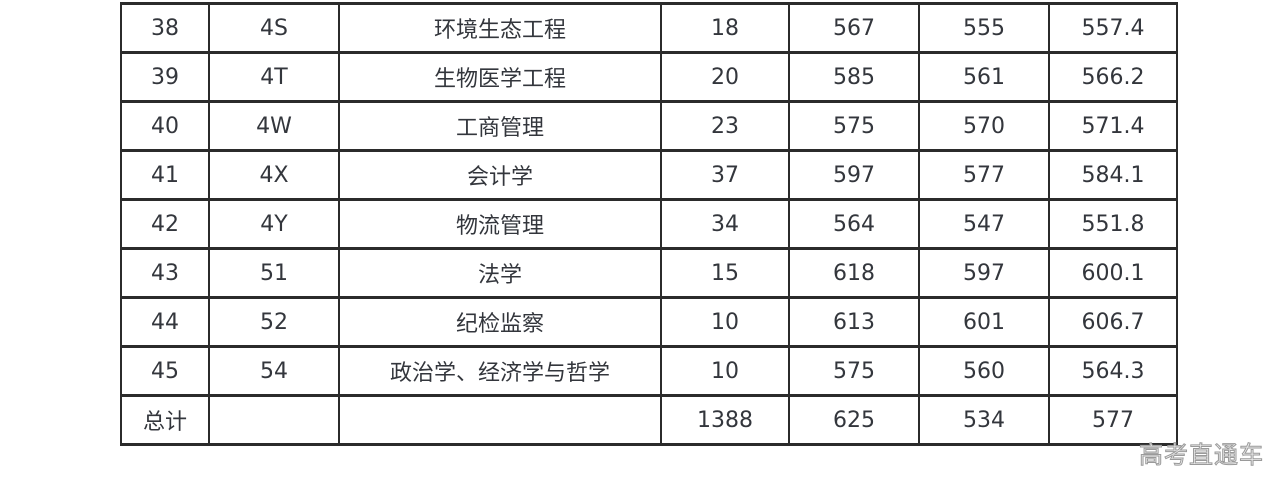  I want to click on table-row: 44 52 纪检监察 10 613 601 606.7, so click(649, 322).